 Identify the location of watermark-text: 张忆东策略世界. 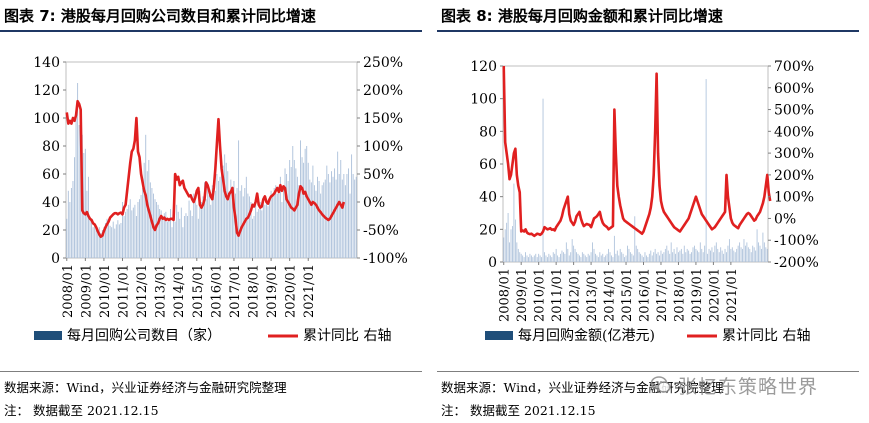
(748, 386).